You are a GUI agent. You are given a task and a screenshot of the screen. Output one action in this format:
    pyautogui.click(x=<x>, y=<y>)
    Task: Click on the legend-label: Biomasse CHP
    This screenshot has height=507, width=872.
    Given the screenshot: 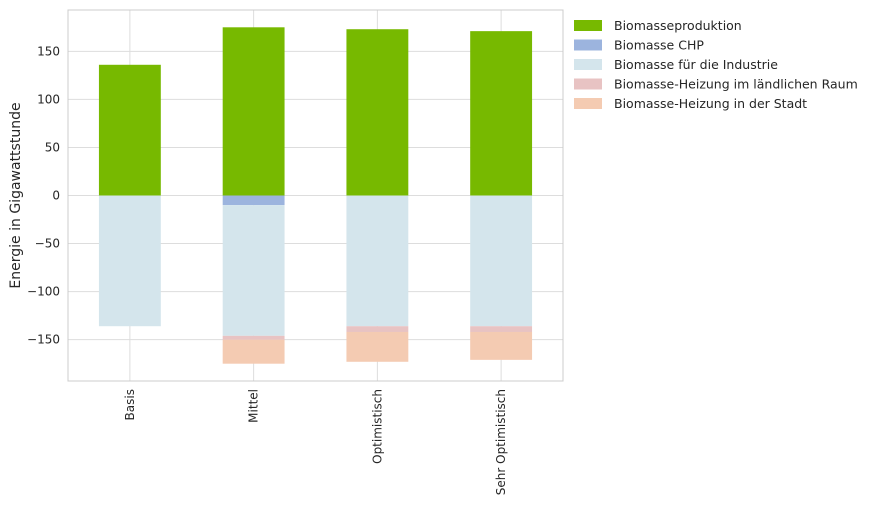 What is the action you would take?
    pyautogui.click(x=659, y=45)
    